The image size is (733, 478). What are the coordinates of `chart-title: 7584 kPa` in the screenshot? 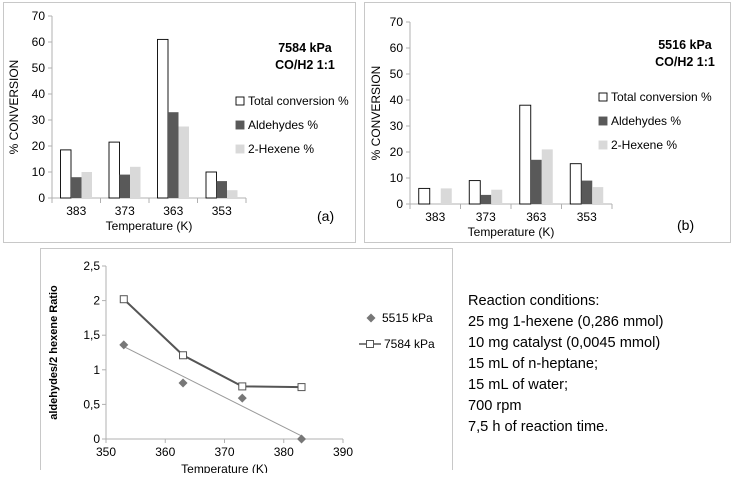 It's located at (305, 48).